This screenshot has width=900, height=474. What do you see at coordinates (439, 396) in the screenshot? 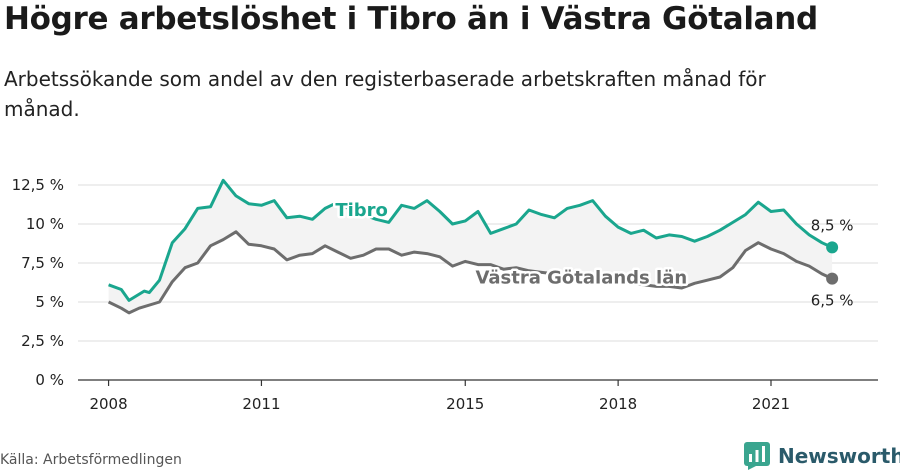
I see `x-axis-ticks: 2008 2011 2015 2018 2021` at bounding box center [439, 396].